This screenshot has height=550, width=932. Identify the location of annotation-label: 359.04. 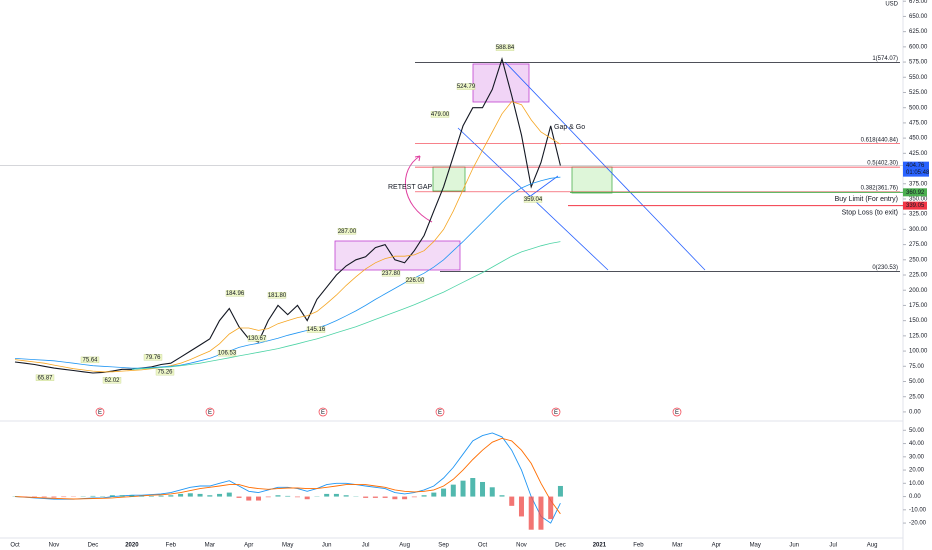
(533, 200).